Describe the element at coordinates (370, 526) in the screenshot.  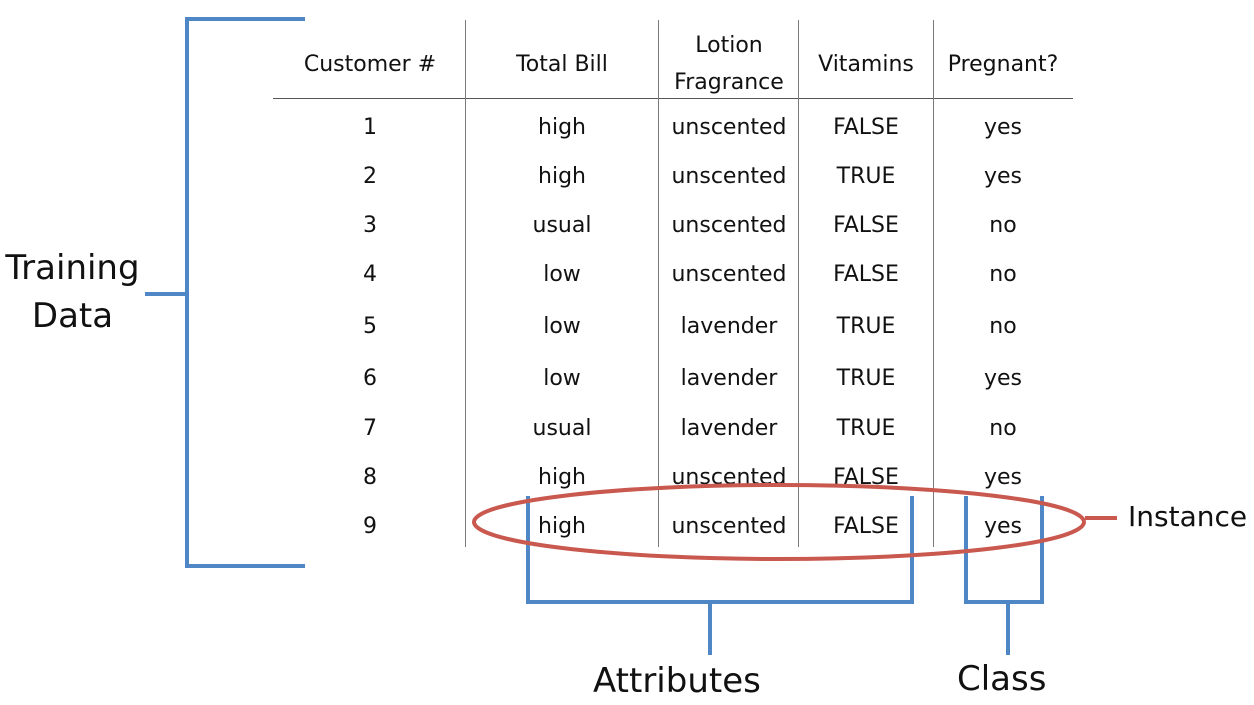
I see `cell-customer: 9` at that location.